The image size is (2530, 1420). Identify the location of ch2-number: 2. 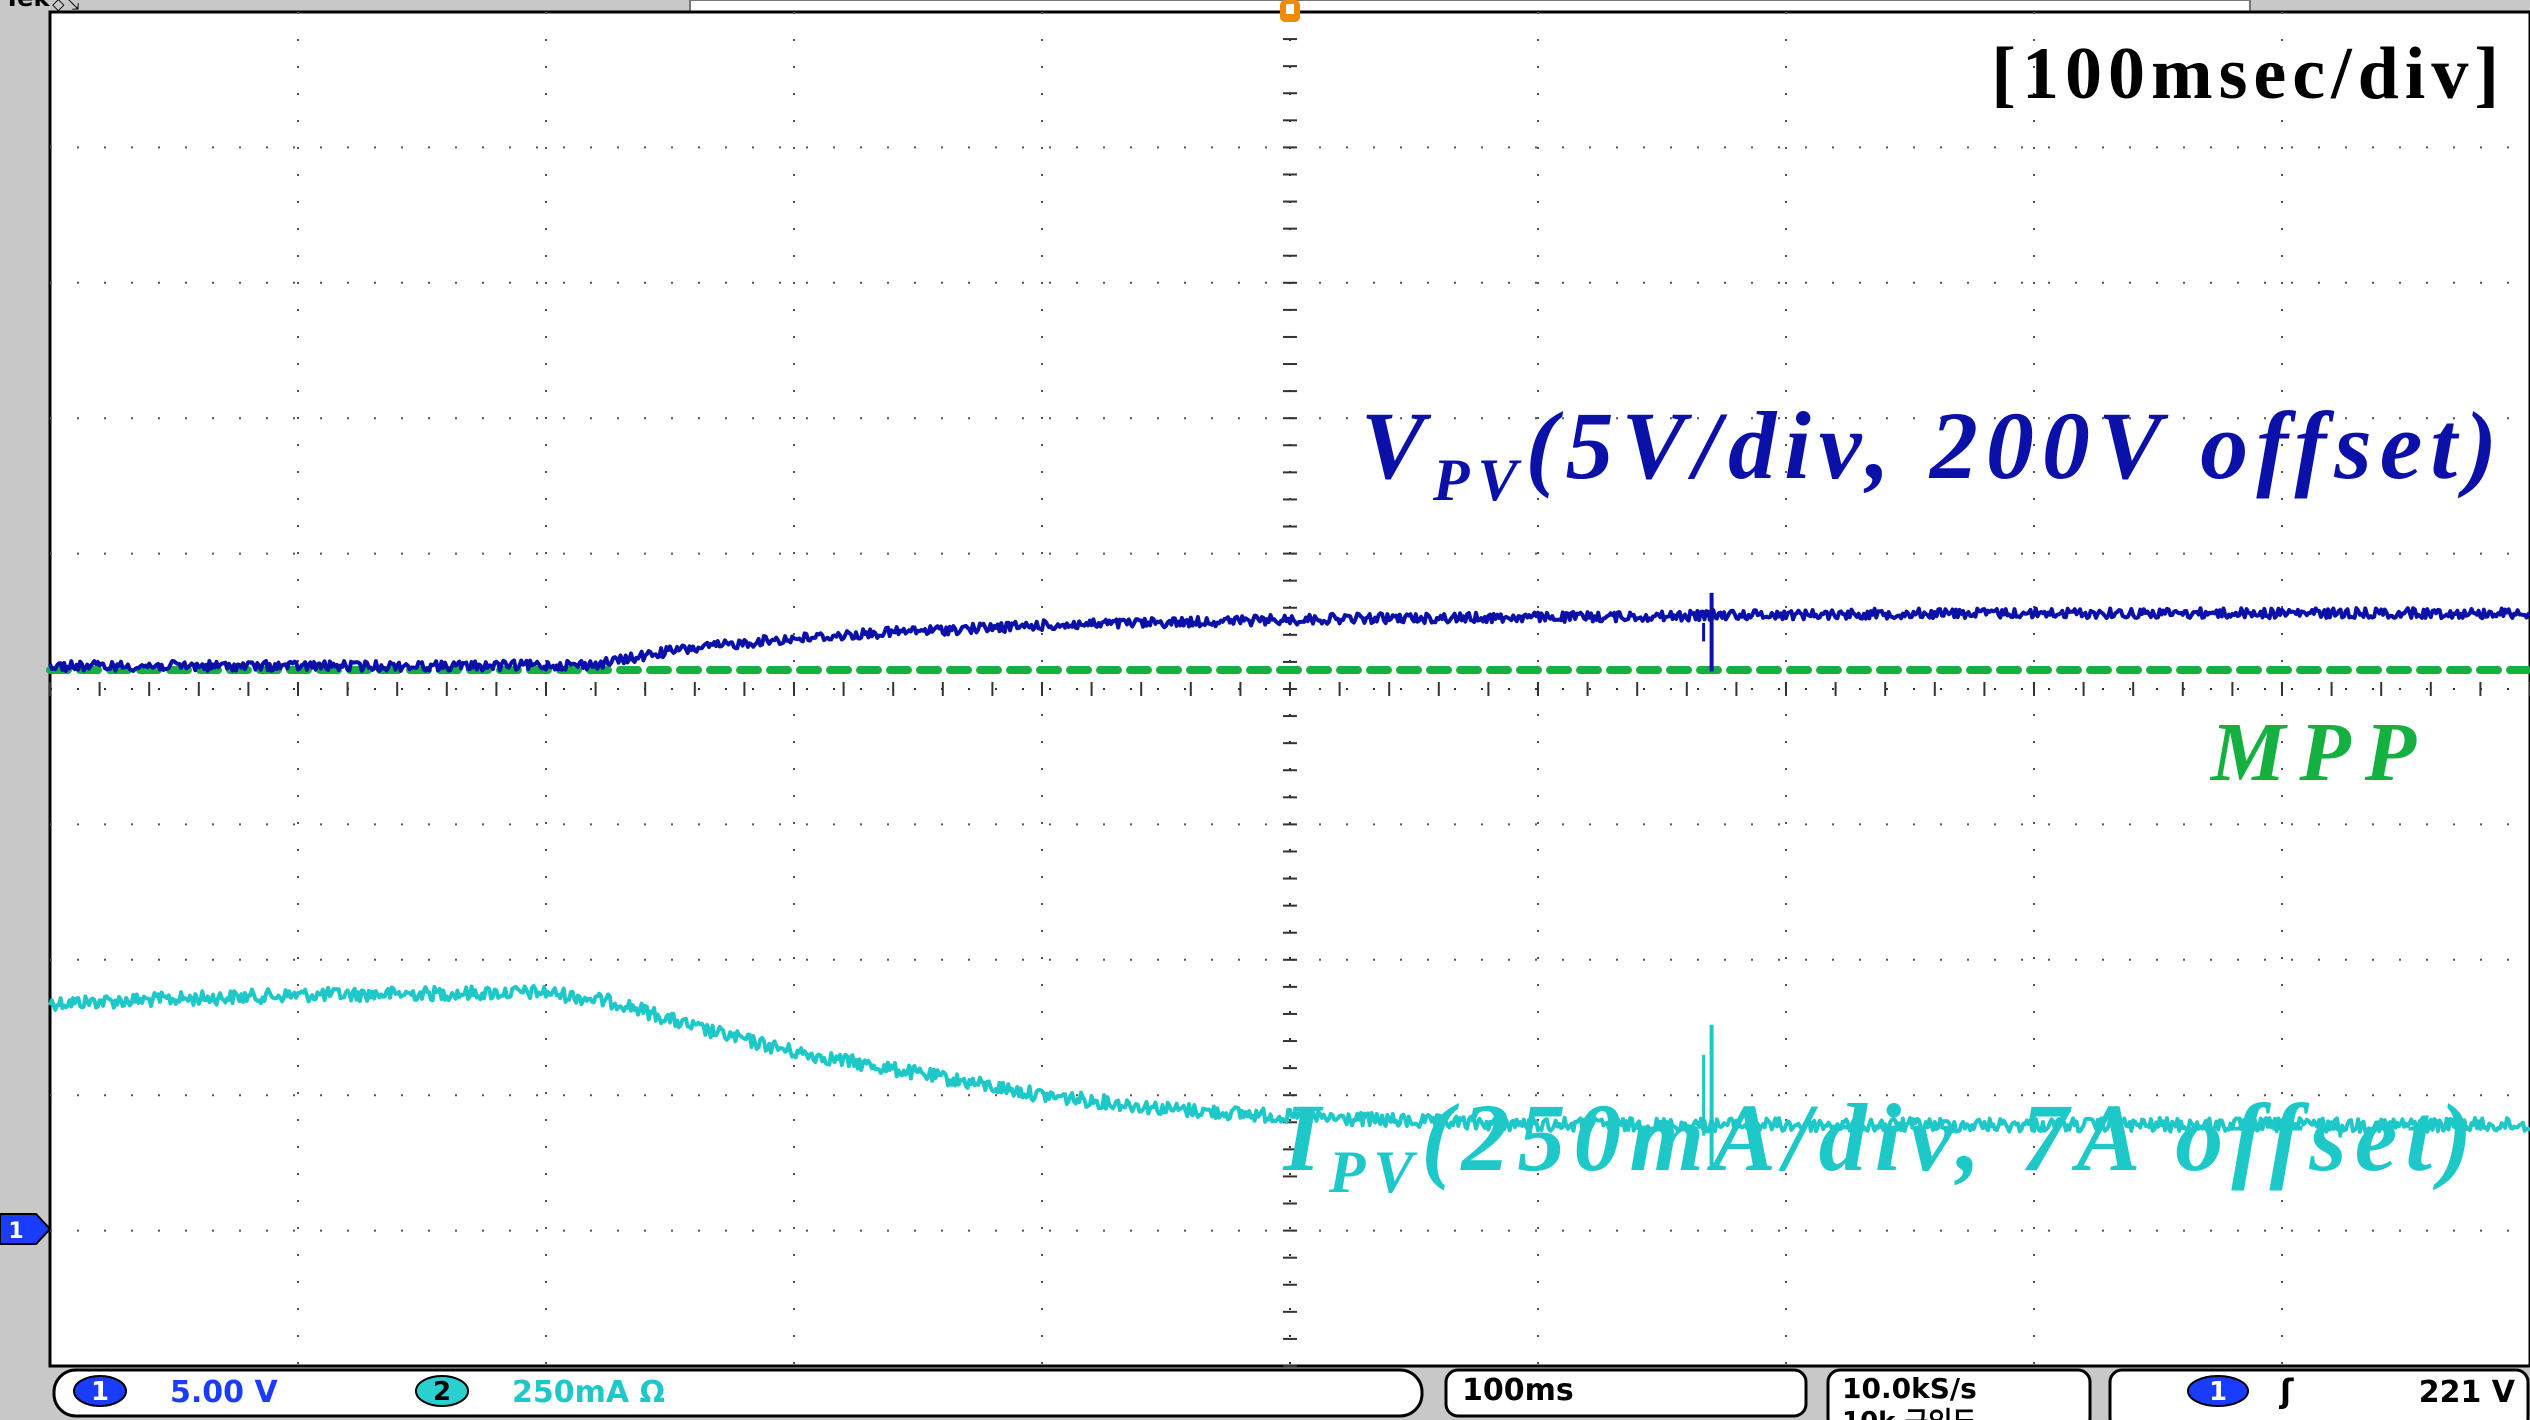
(442, 1392).